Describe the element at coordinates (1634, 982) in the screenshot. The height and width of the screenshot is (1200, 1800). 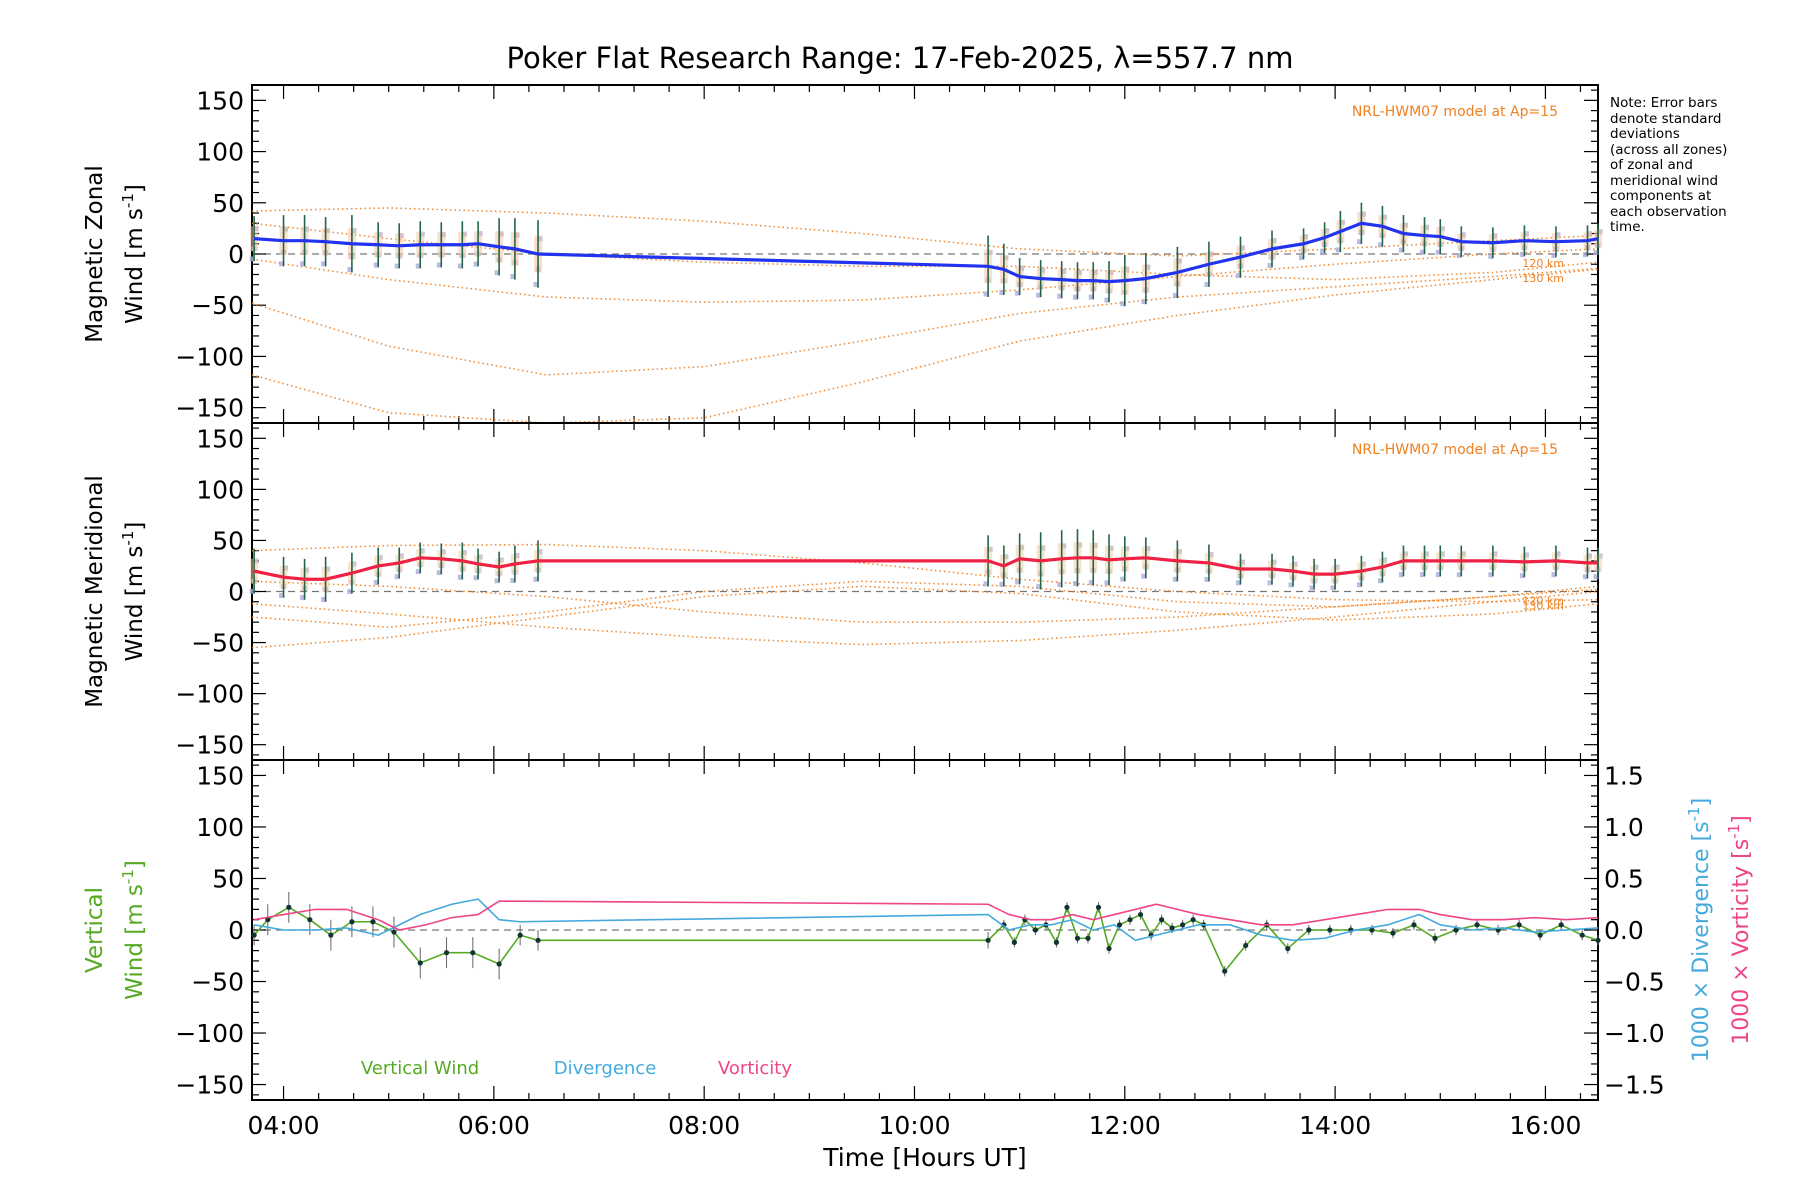
I see `y2-tick-label: −0.5` at that location.